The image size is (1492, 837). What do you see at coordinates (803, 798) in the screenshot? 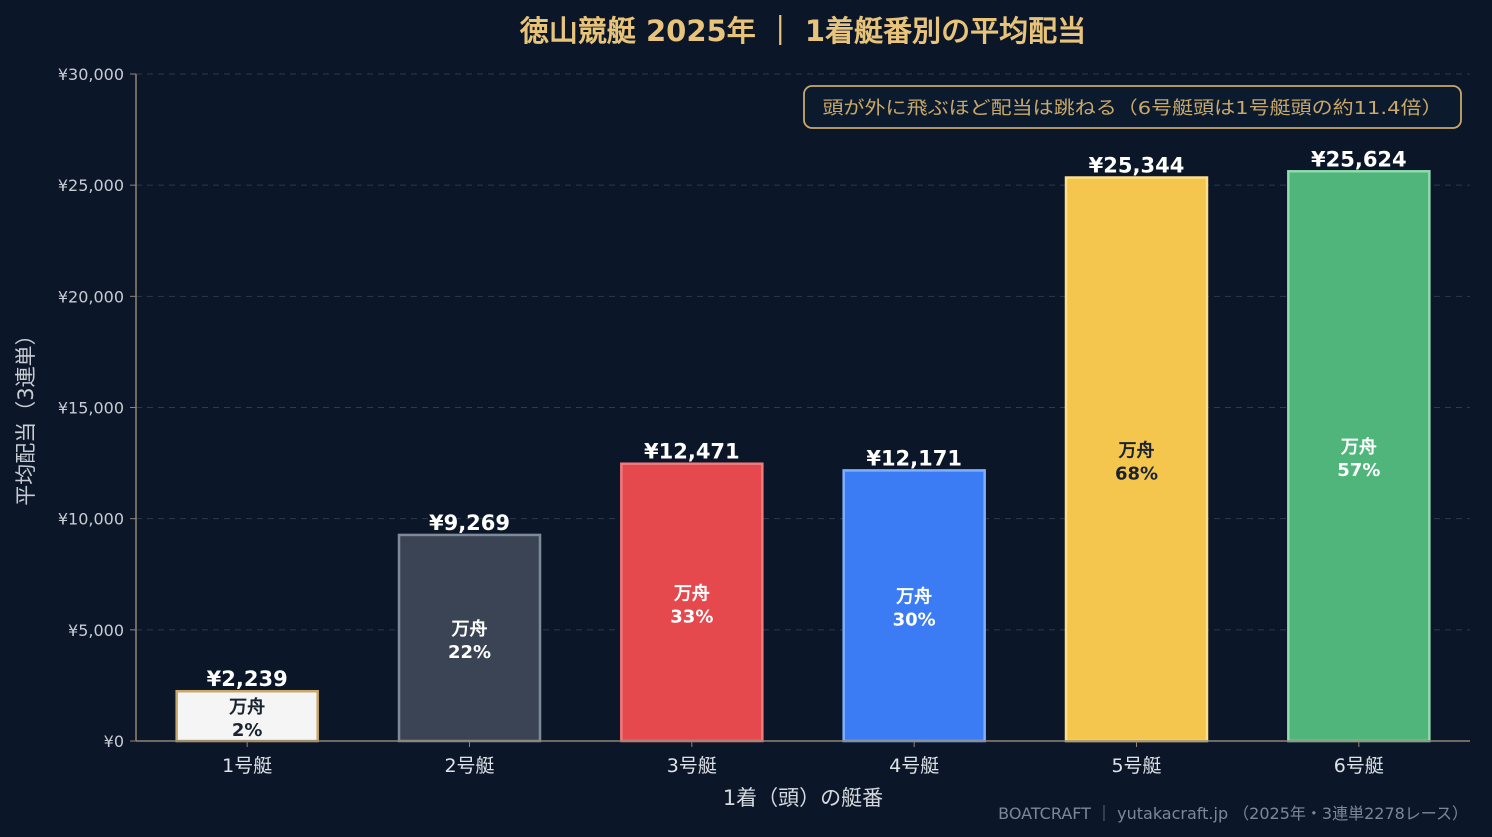
I see `x-axis-label: 1着（頭）の艇番` at bounding box center [803, 798].